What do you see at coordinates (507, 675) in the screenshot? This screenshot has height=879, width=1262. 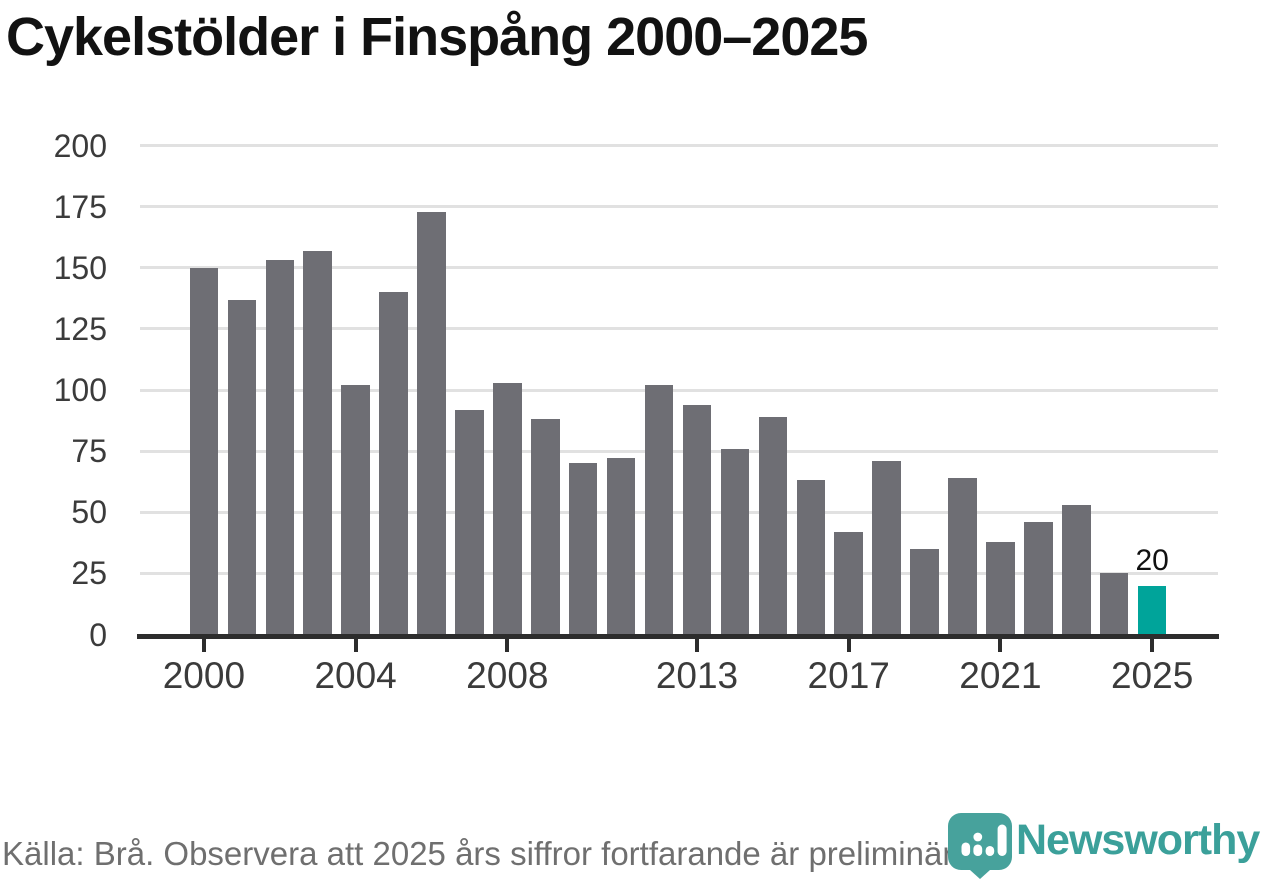 I see `x-axis-label-2008: 2008` at bounding box center [507, 675].